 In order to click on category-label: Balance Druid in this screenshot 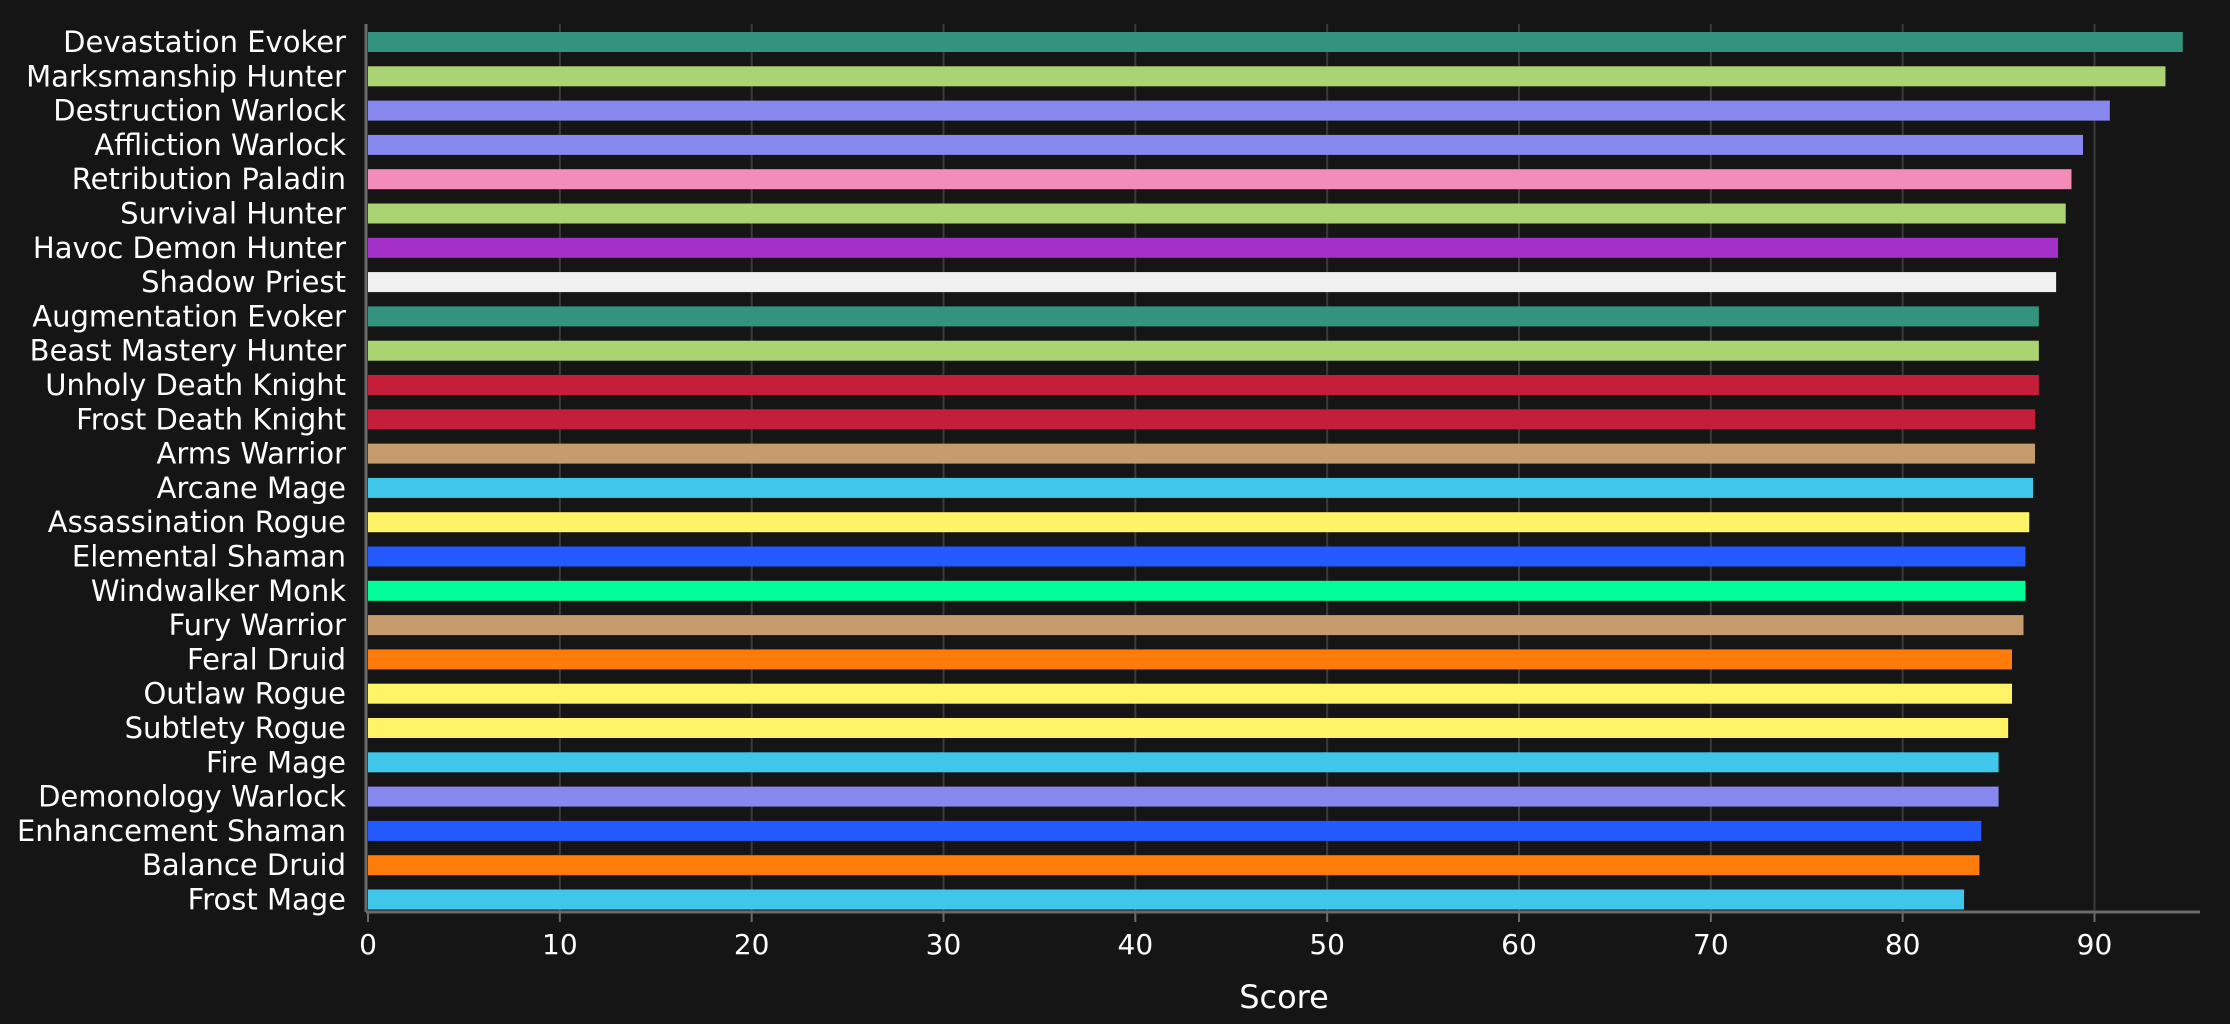, I will do `click(244, 865)`.